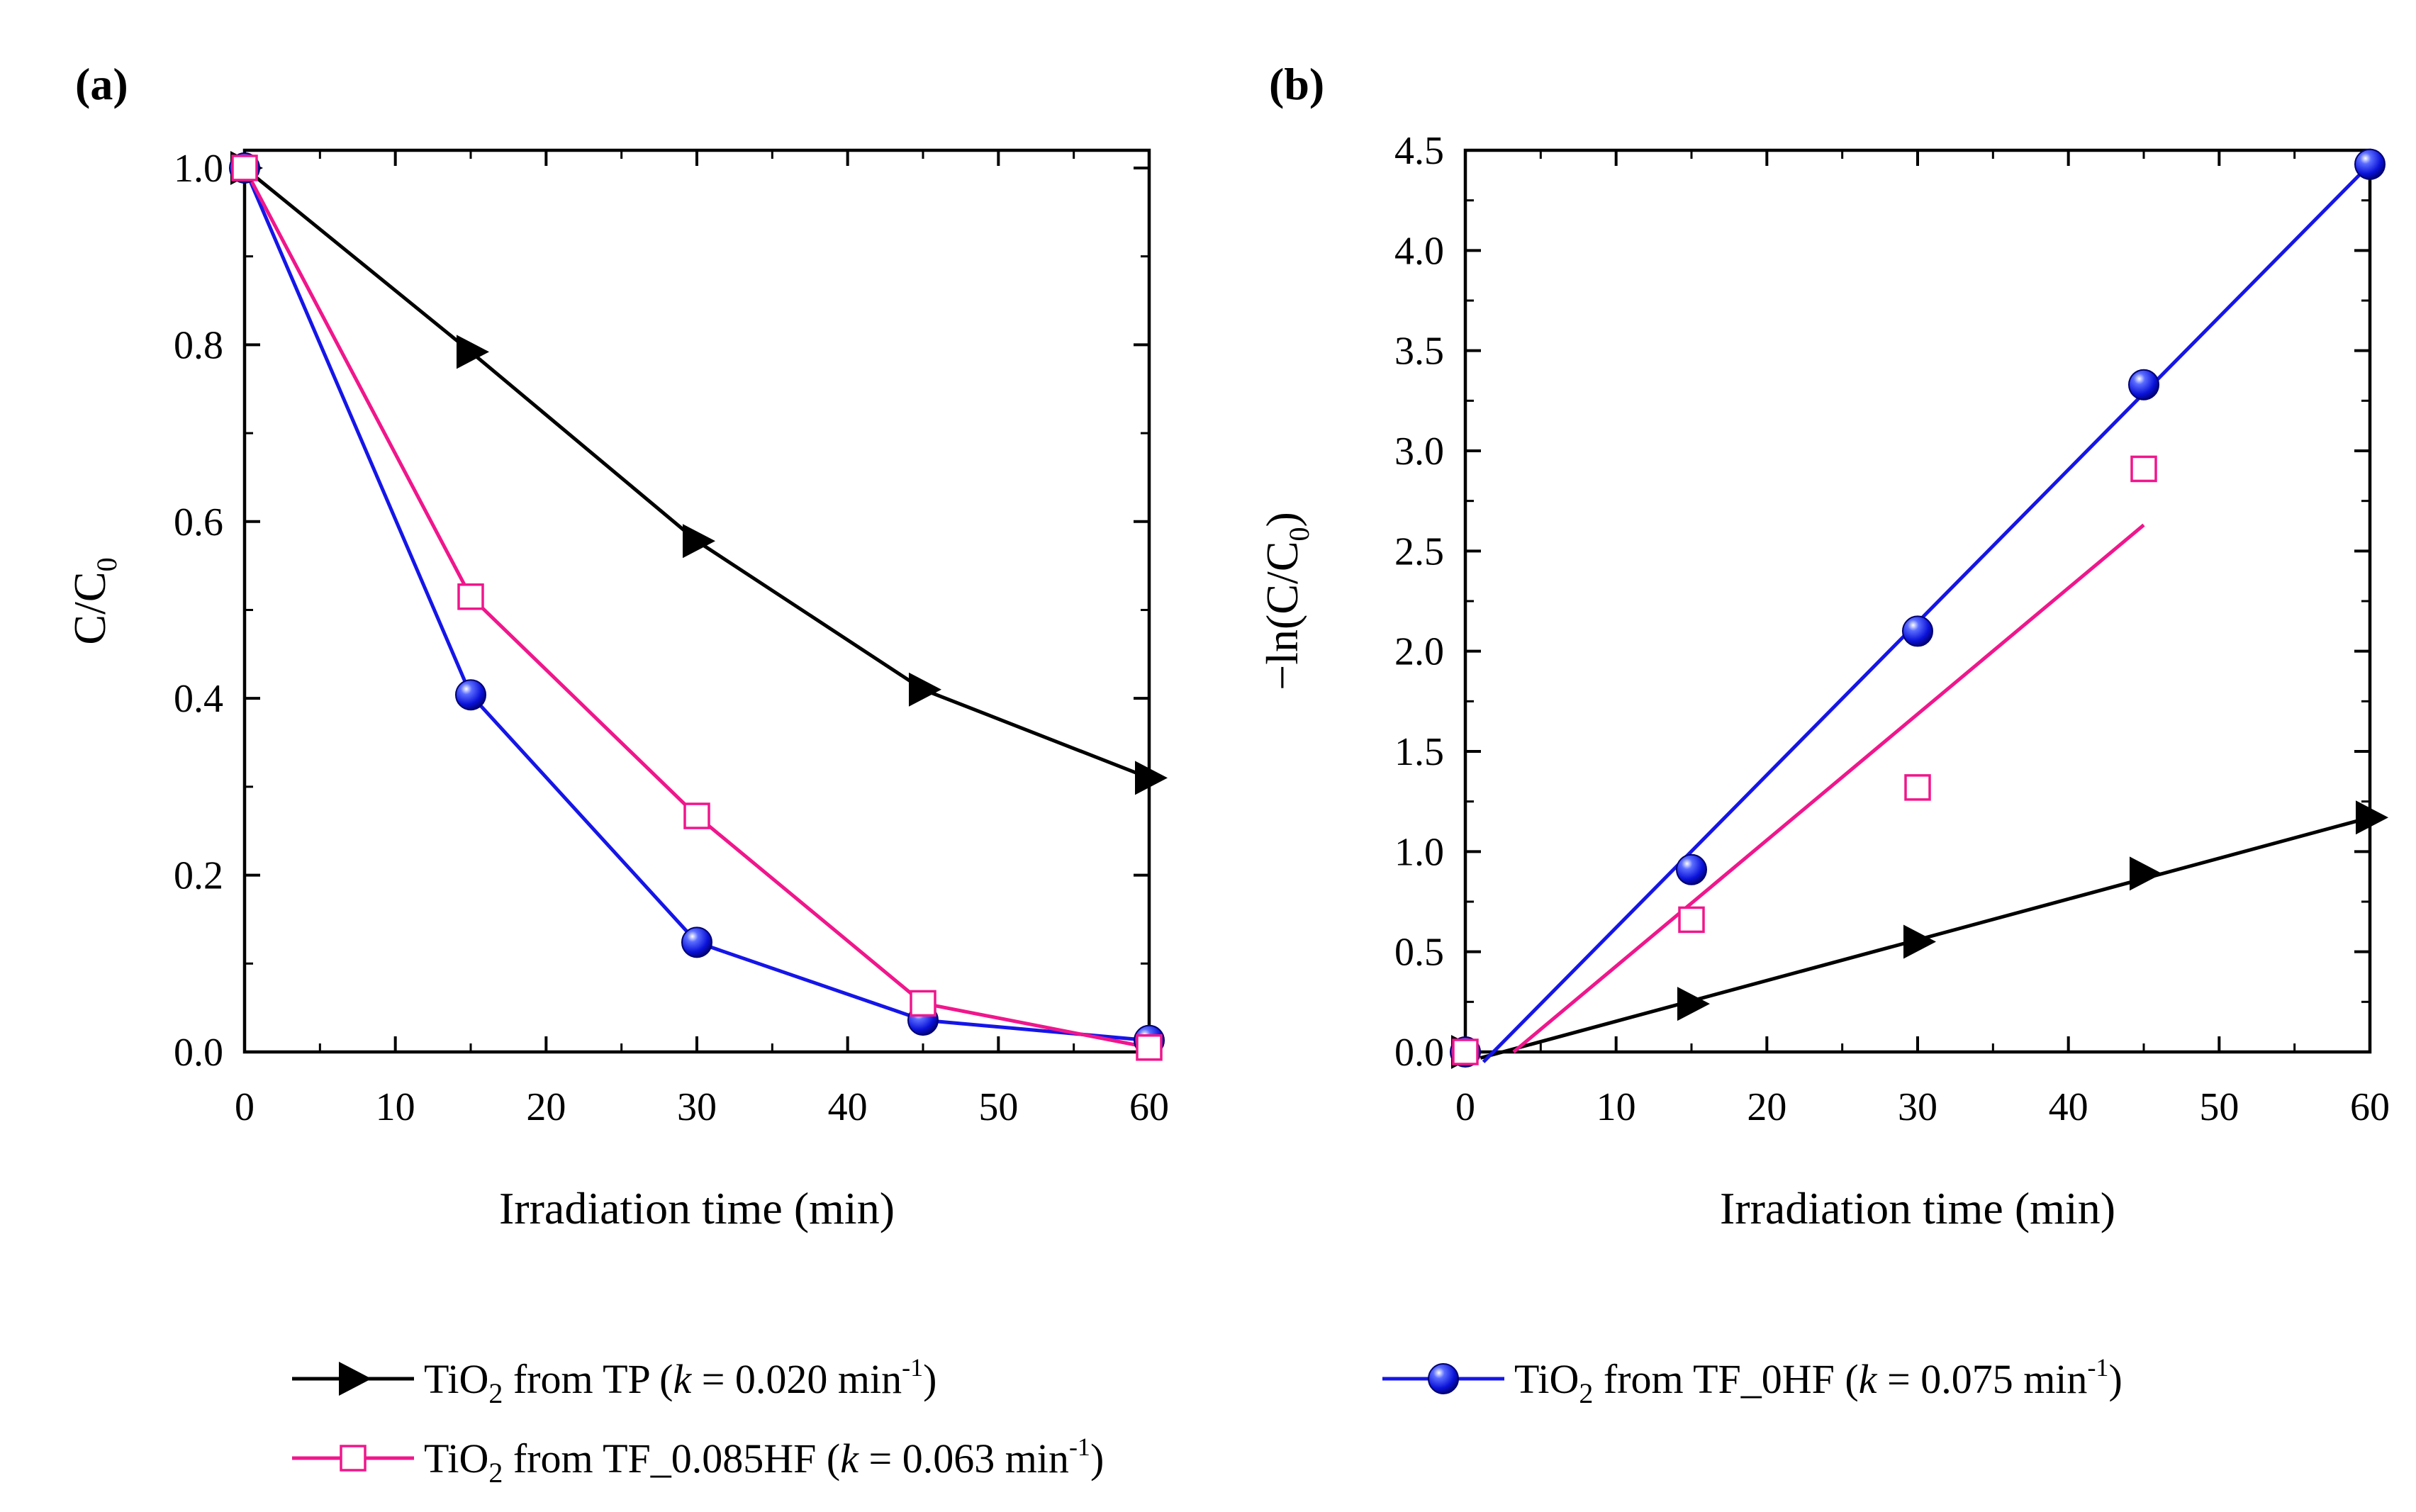 The image size is (2416, 1512). Describe the element at coordinates (199, 345) in the screenshot. I see `y-tick-label: 0.8` at that location.